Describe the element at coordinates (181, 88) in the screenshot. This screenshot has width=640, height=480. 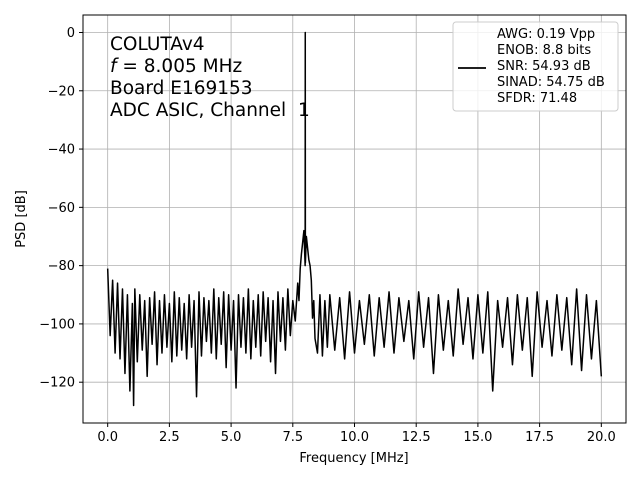
I see `annotation-line-3: Board E169153` at that location.